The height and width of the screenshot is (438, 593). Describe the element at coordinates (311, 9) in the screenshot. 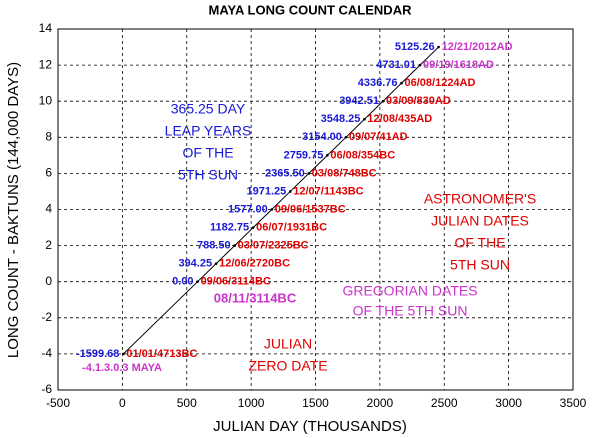

I see `chart-title: MAYA LONG COUNT CALENDAR` at that location.